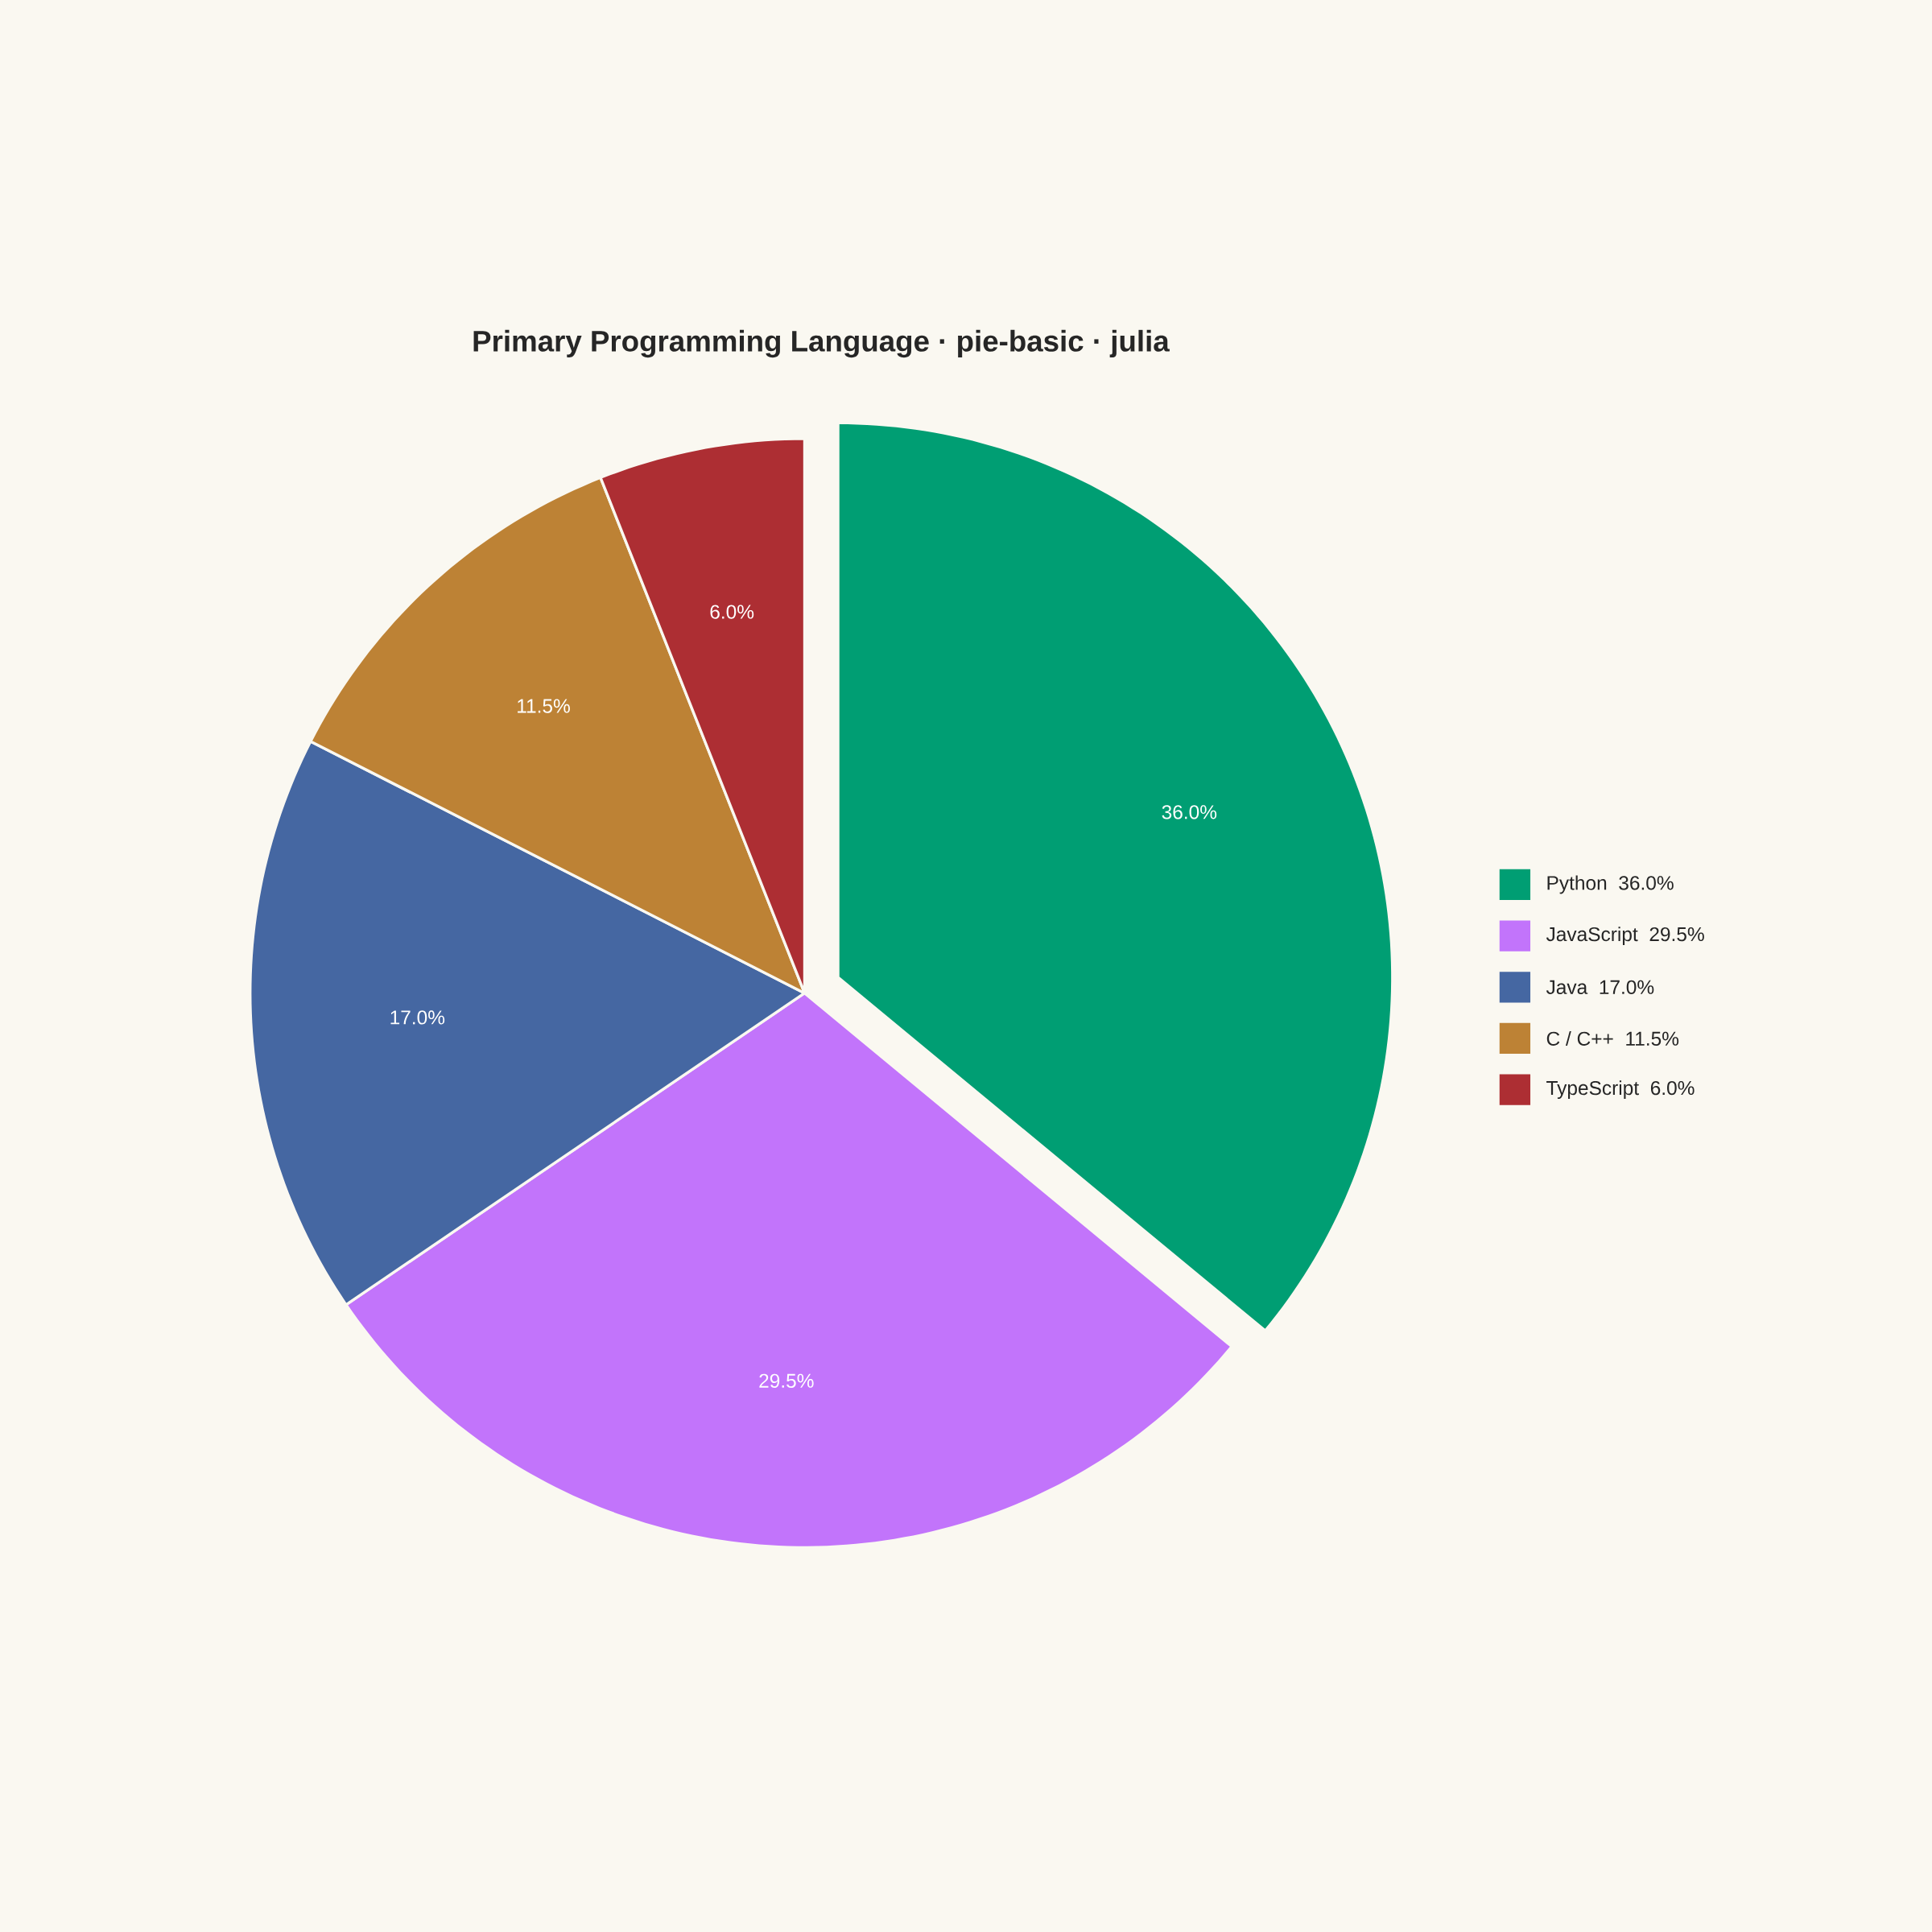  Describe the element at coordinates (1646, 883) in the screenshot. I see `text: 36.0%` at that location.